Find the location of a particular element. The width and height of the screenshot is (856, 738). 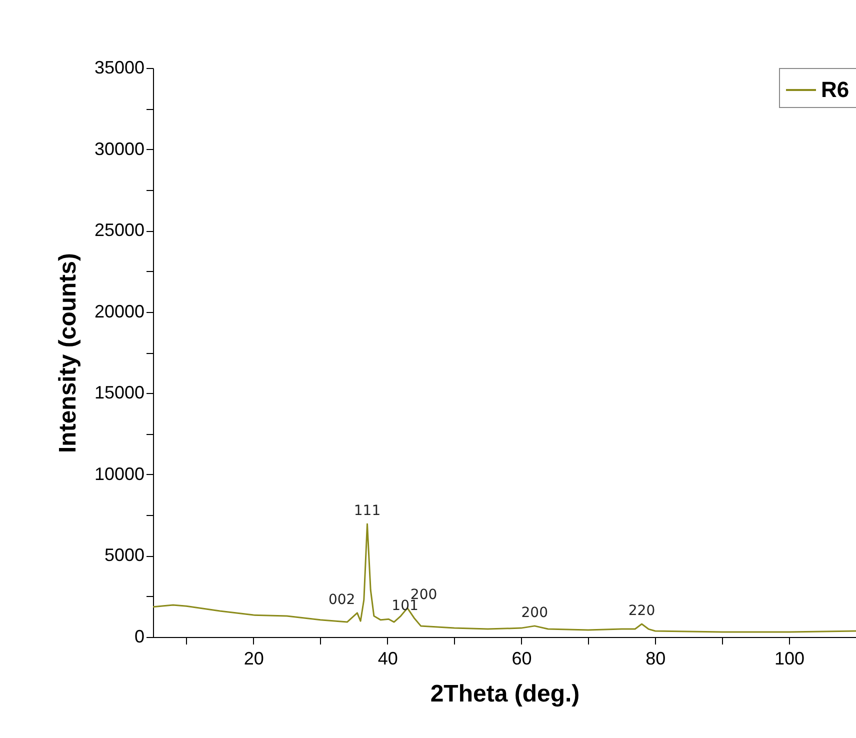

y-tick-label: 5000 is located at coordinates (124, 555).